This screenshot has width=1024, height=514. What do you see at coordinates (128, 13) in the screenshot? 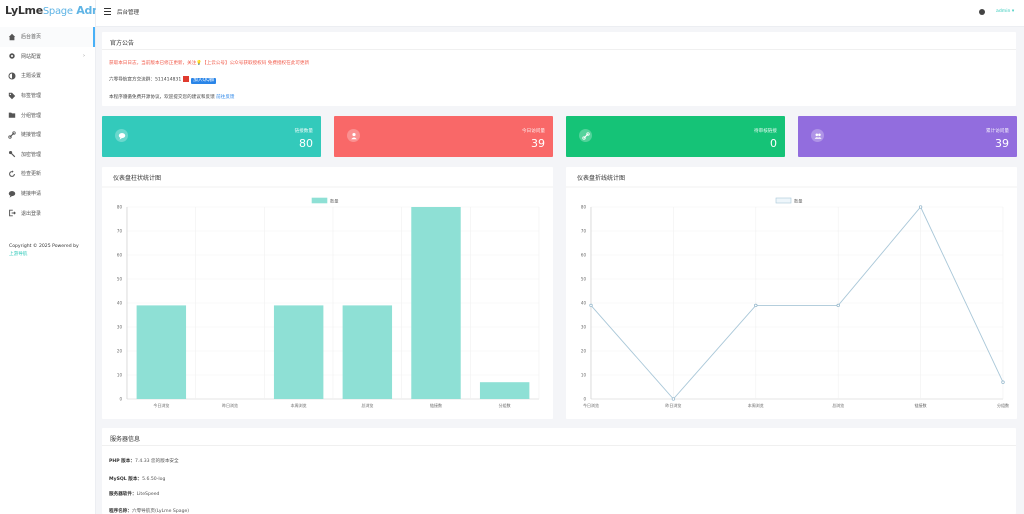
I see `page-title: 后台管理` at bounding box center [128, 13].